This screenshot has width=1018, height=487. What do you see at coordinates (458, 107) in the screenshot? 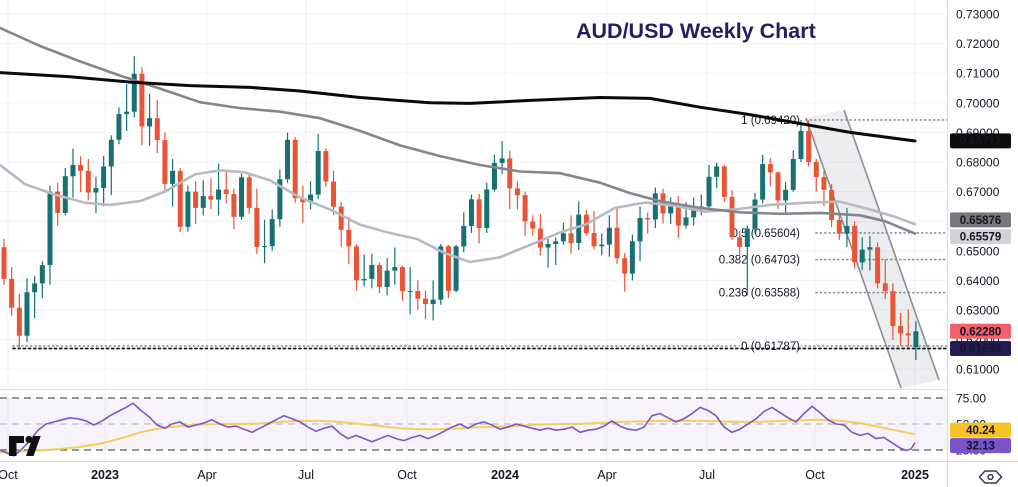
I see `ma-black` at bounding box center [458, 107].